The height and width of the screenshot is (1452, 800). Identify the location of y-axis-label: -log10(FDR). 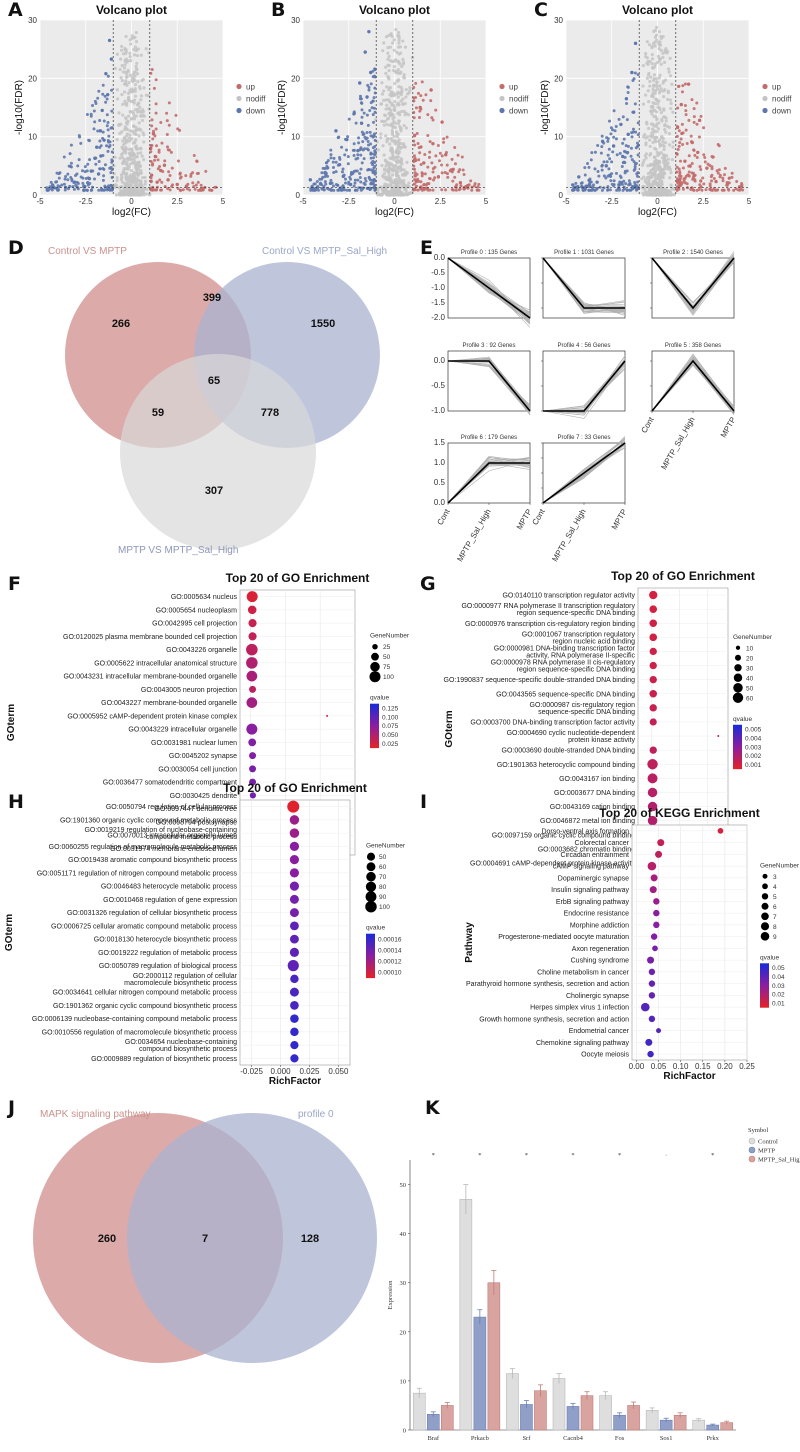
(19, 107).